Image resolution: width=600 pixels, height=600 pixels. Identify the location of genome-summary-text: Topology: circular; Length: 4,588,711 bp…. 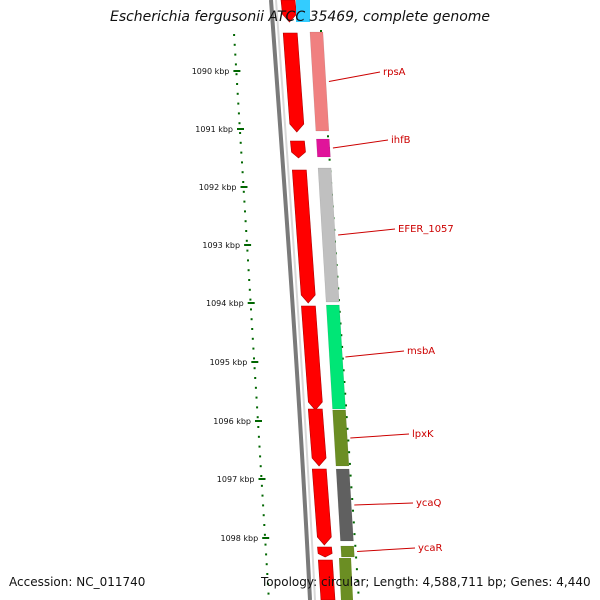
(426, 582).